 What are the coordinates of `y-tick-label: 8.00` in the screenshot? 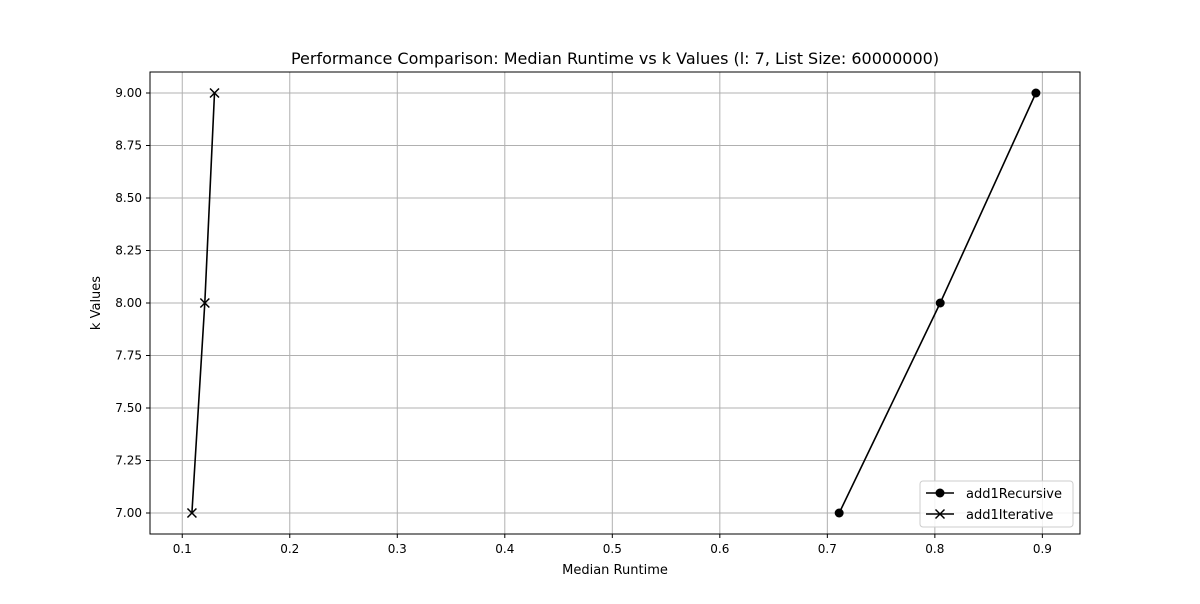 It's located at (128, 303).